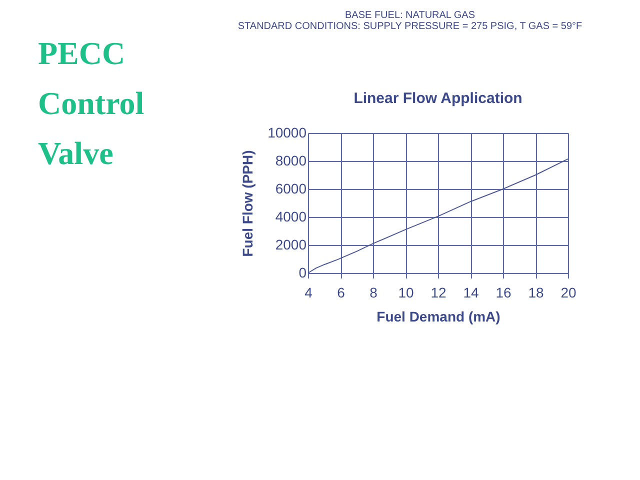 Image resolution: width=640 pixels, height=480 pixels. I want to click on x-tick-label: 18, so click(536, 292).